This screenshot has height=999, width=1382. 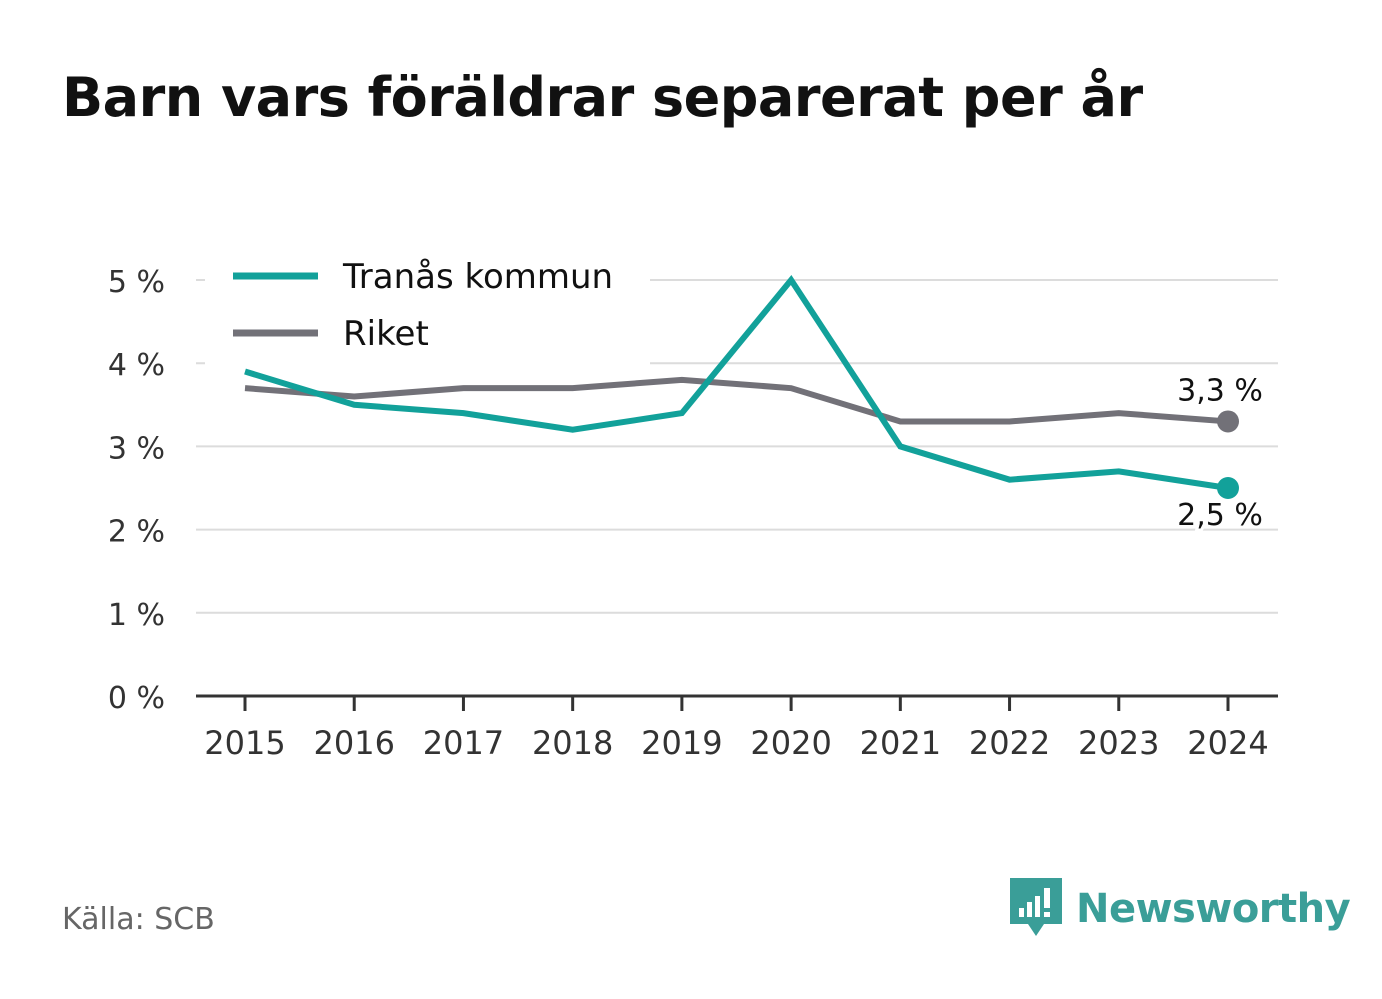 I want to click on x-tick-label: 2019, so click(x=681, y=743).